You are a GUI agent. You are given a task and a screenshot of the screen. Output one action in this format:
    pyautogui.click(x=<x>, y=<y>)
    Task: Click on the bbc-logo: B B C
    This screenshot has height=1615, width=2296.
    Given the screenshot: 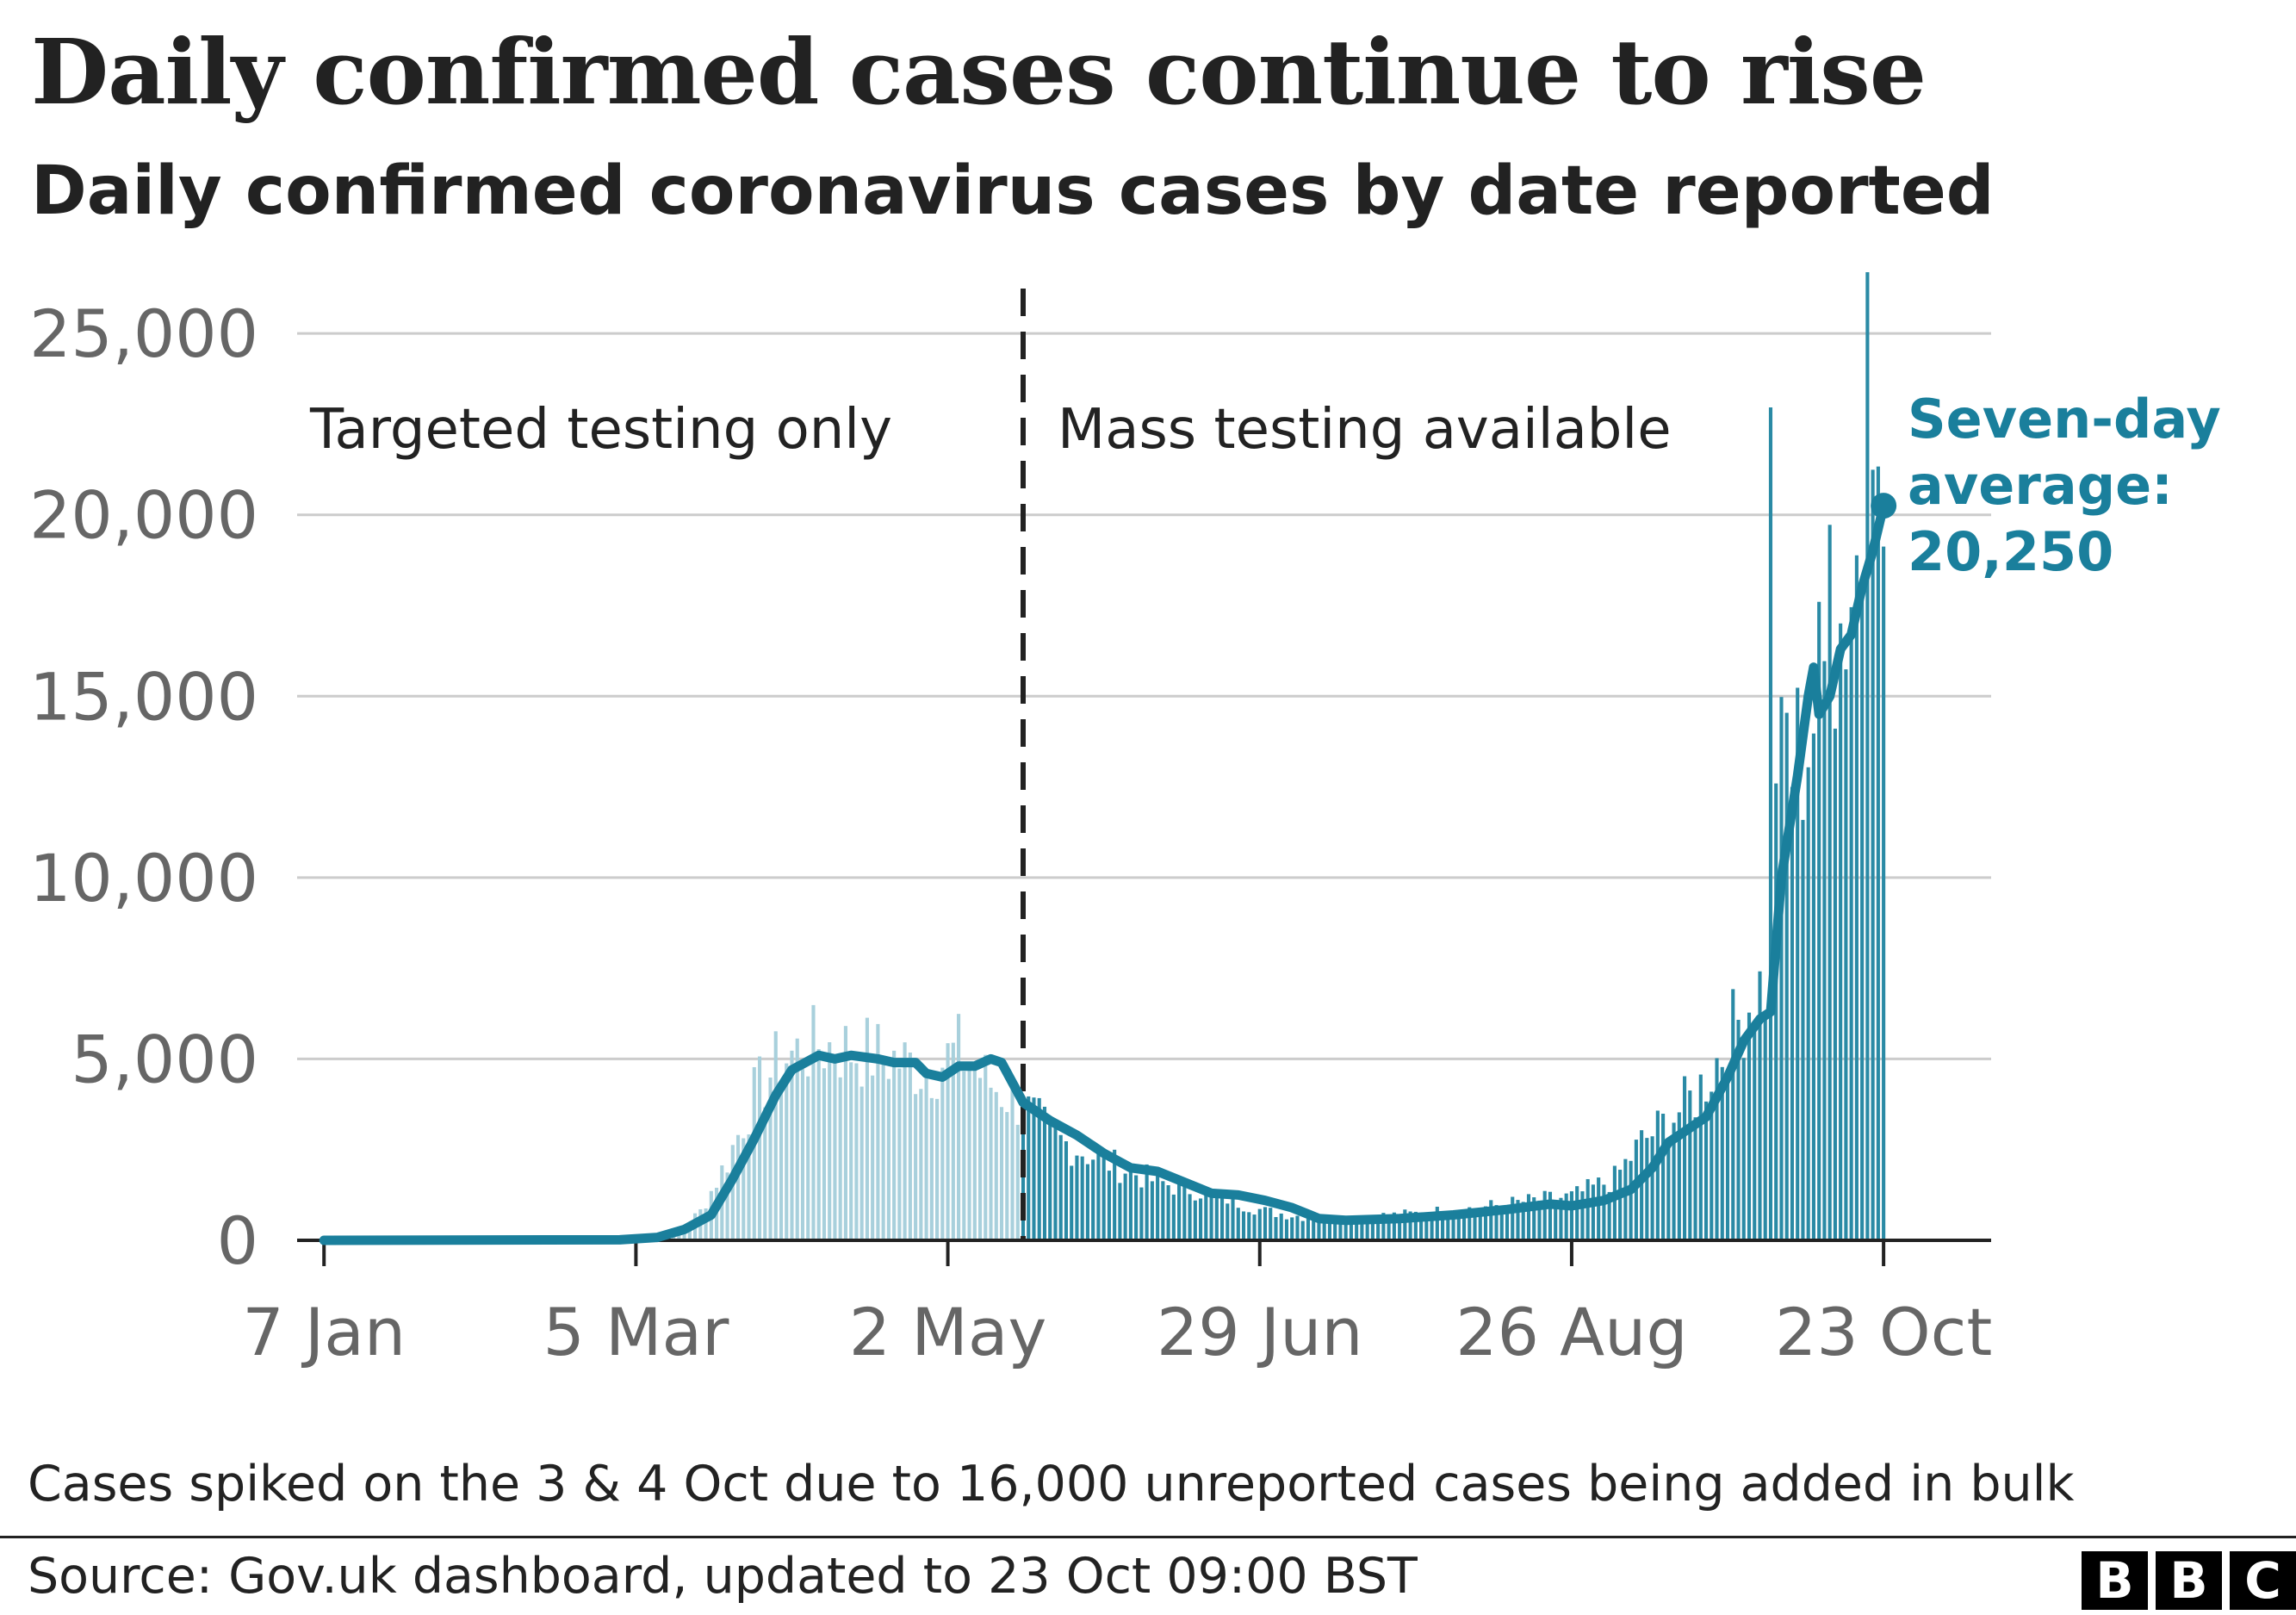 What is the action you would take?
    pyautogui.click(x=2189, y=1580)
    